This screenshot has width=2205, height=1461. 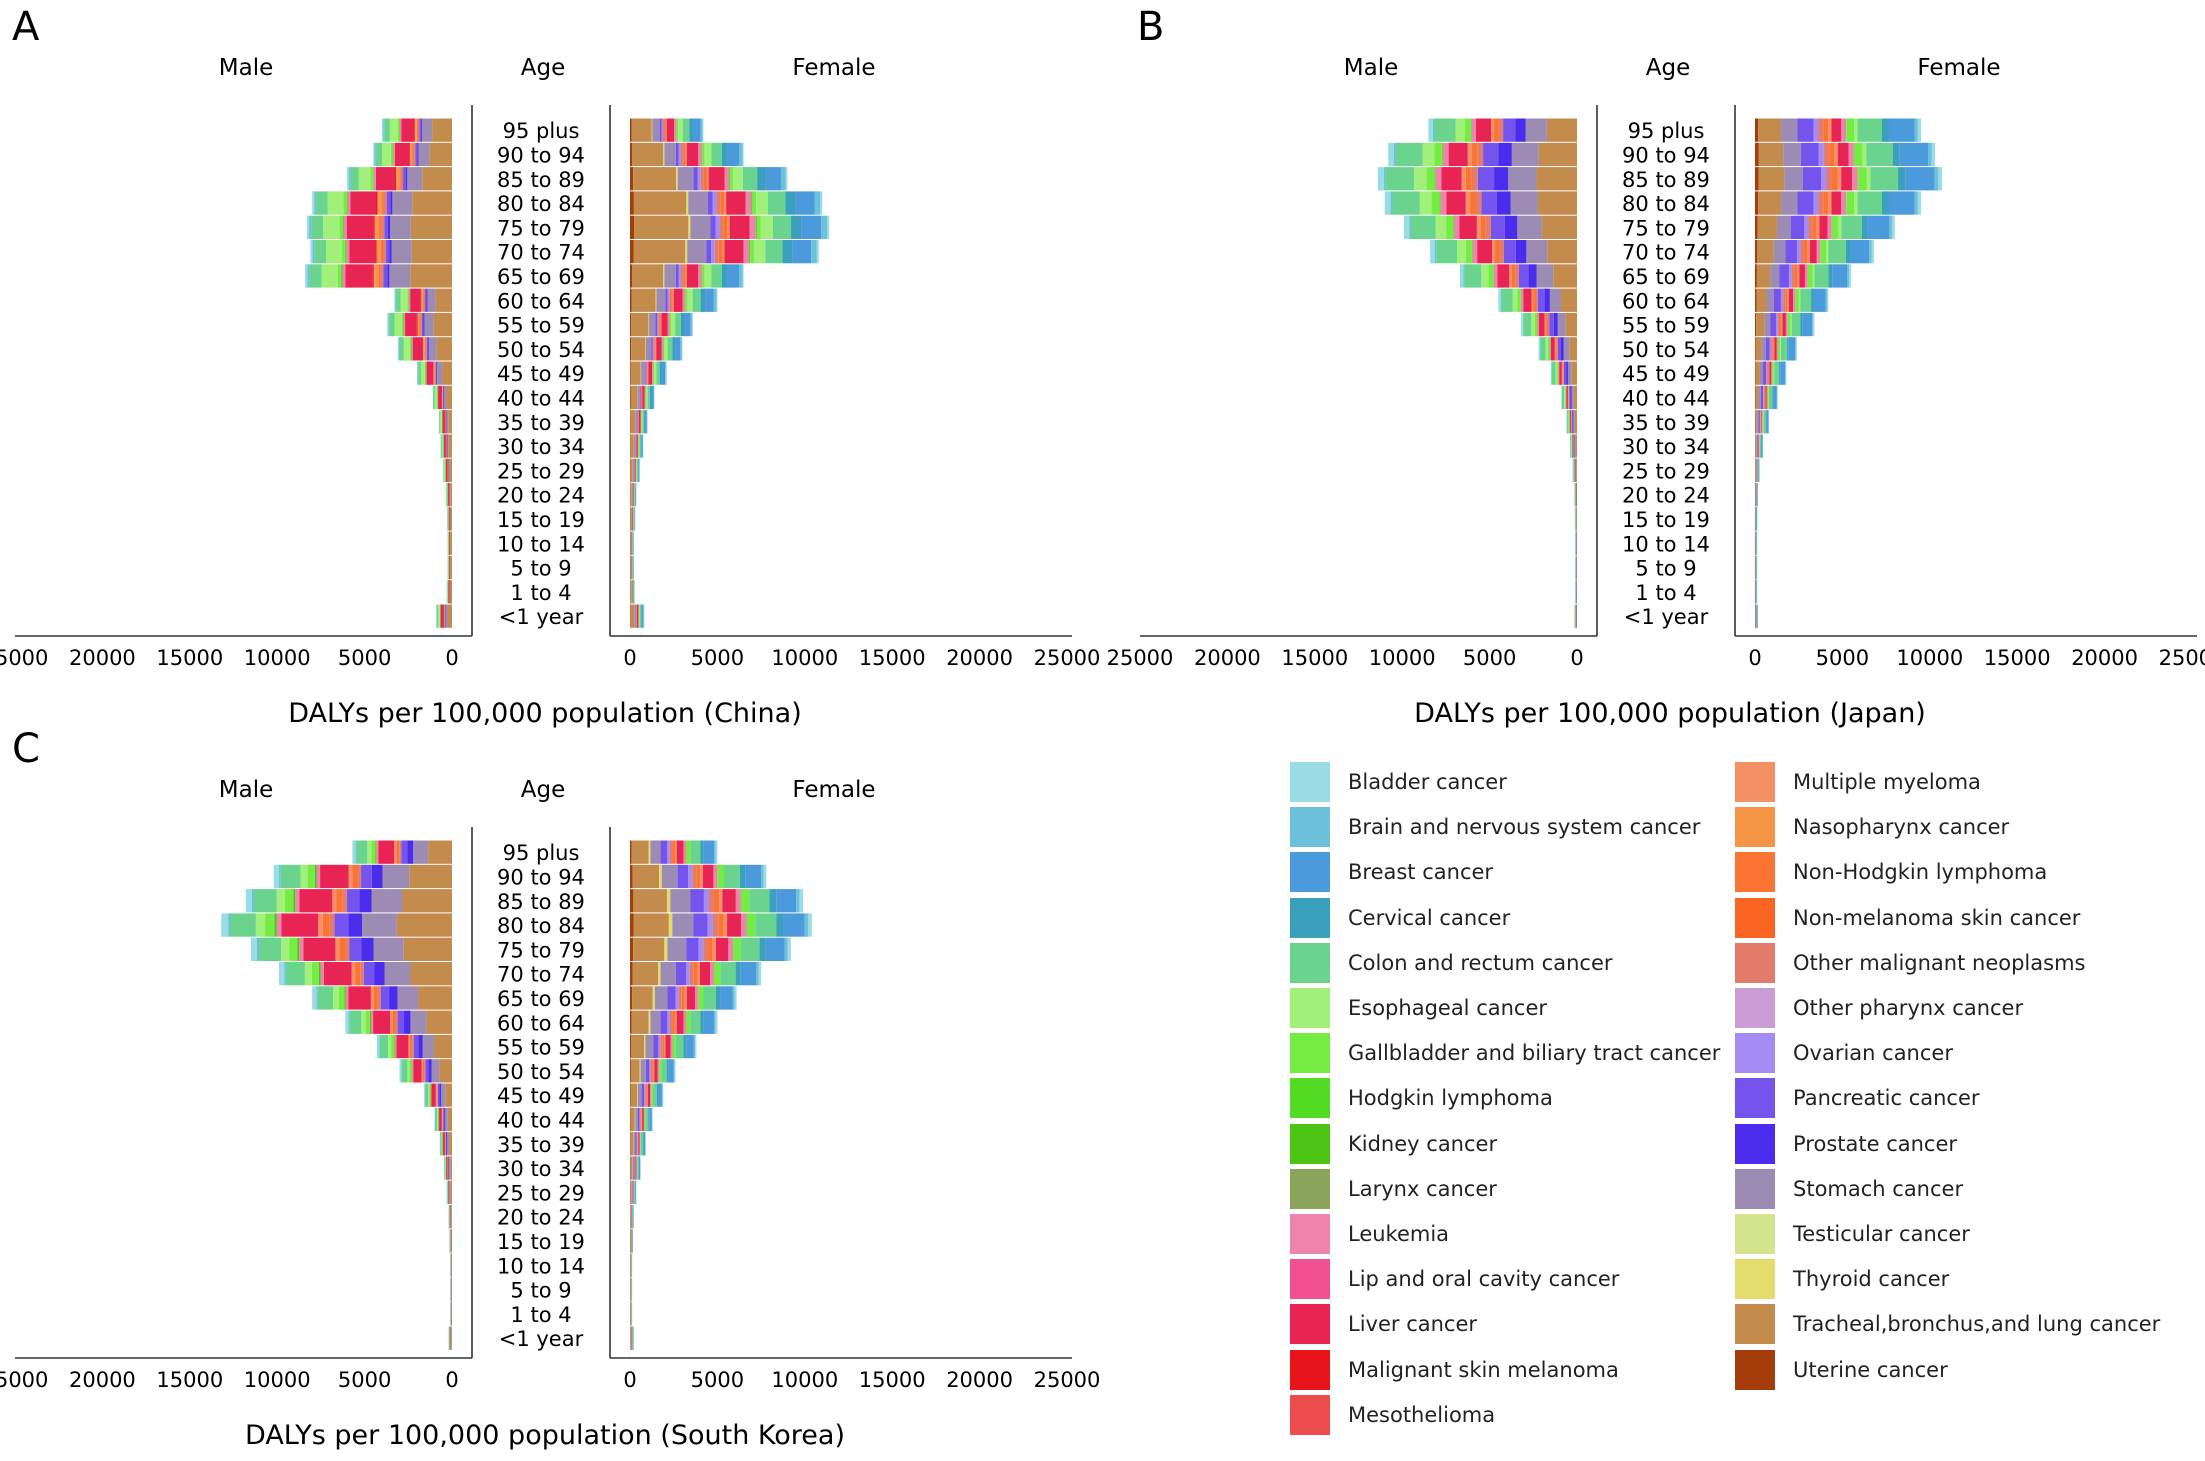 I want to click on female-bar-75-to-79-stomach-cancer, so click(x=677, y=949).